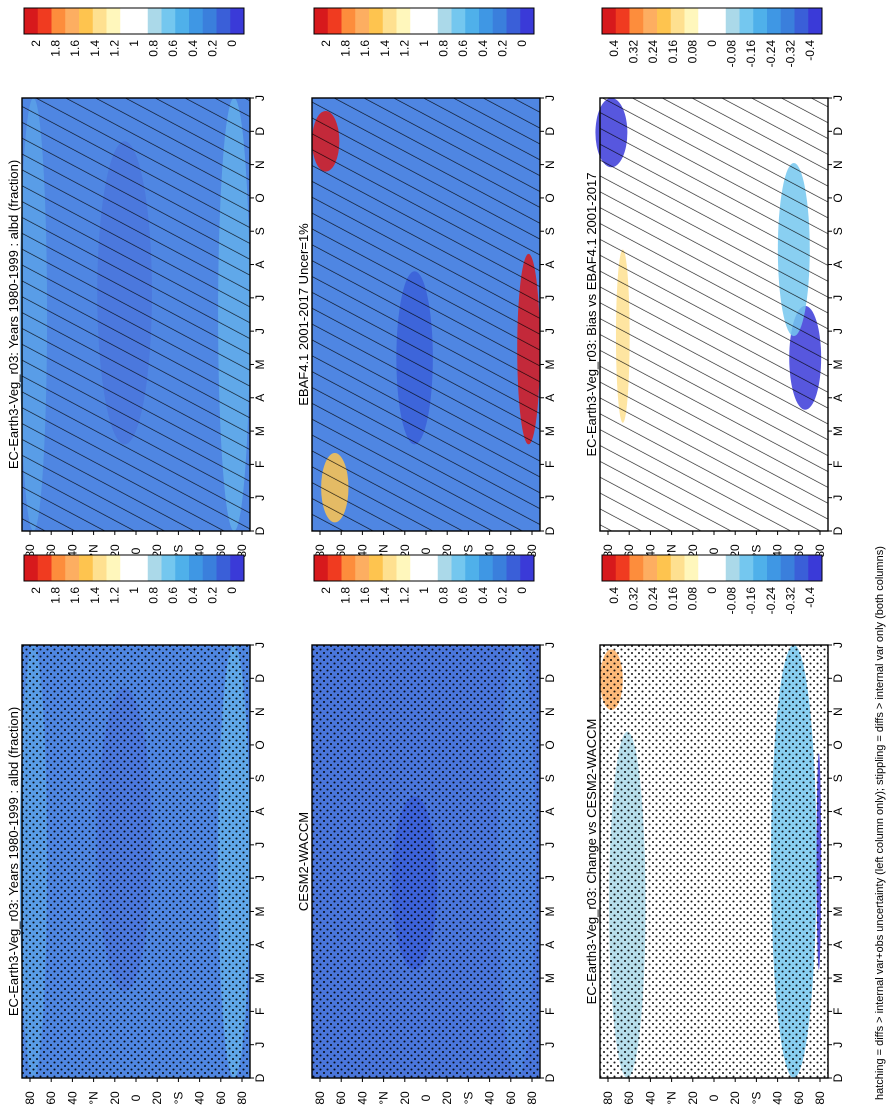 Image resolution: width=891 pixels, height=1107 pixels. What do you see at coordinates (426, 1097) in the screenshot?
I see `y-tick-label: 0` at bounding box center [426, 1097].